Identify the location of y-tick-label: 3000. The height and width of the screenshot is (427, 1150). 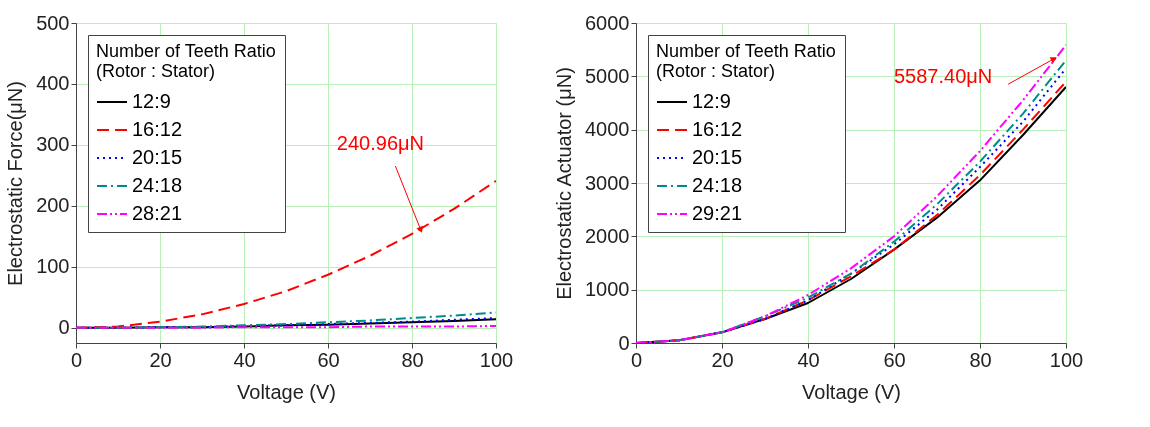
(607, 182).